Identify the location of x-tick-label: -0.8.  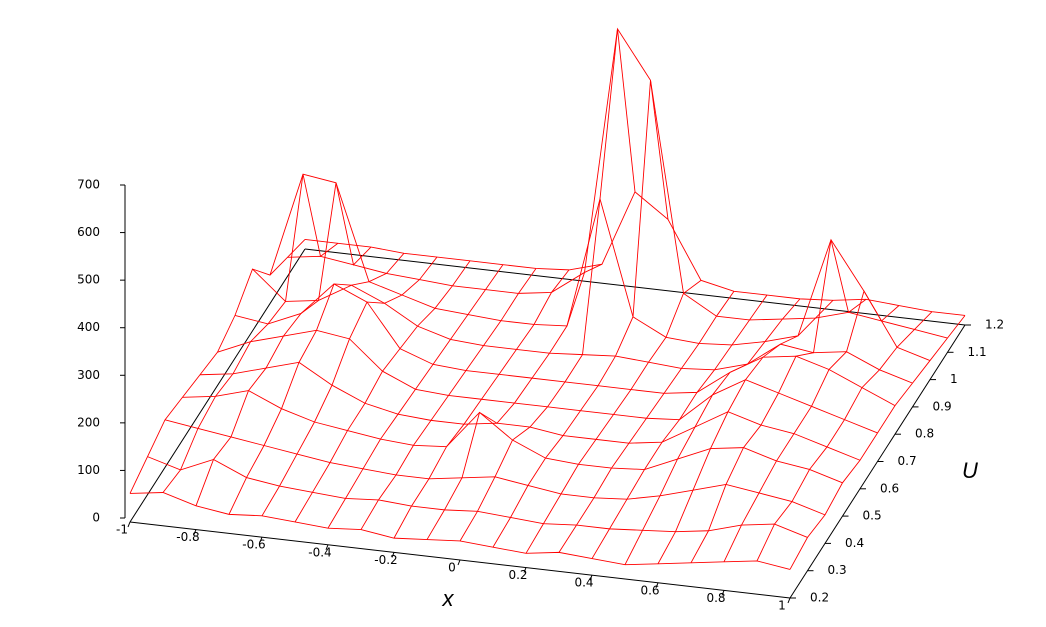
(187, 537).